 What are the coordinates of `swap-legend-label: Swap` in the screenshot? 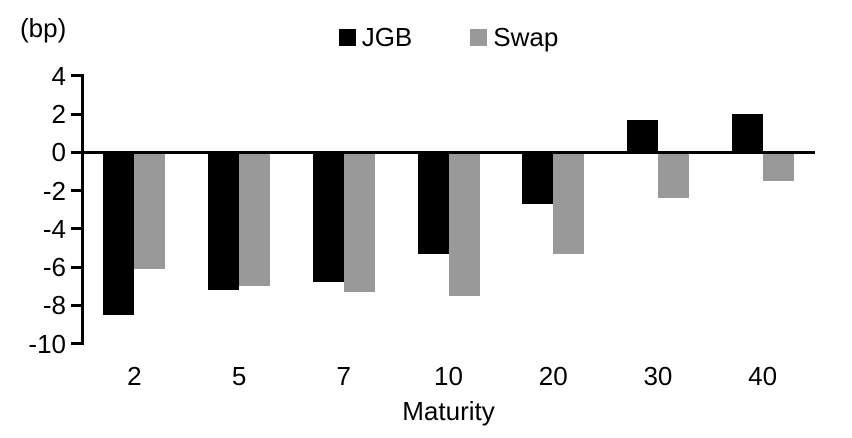 It's located at (526, 37).